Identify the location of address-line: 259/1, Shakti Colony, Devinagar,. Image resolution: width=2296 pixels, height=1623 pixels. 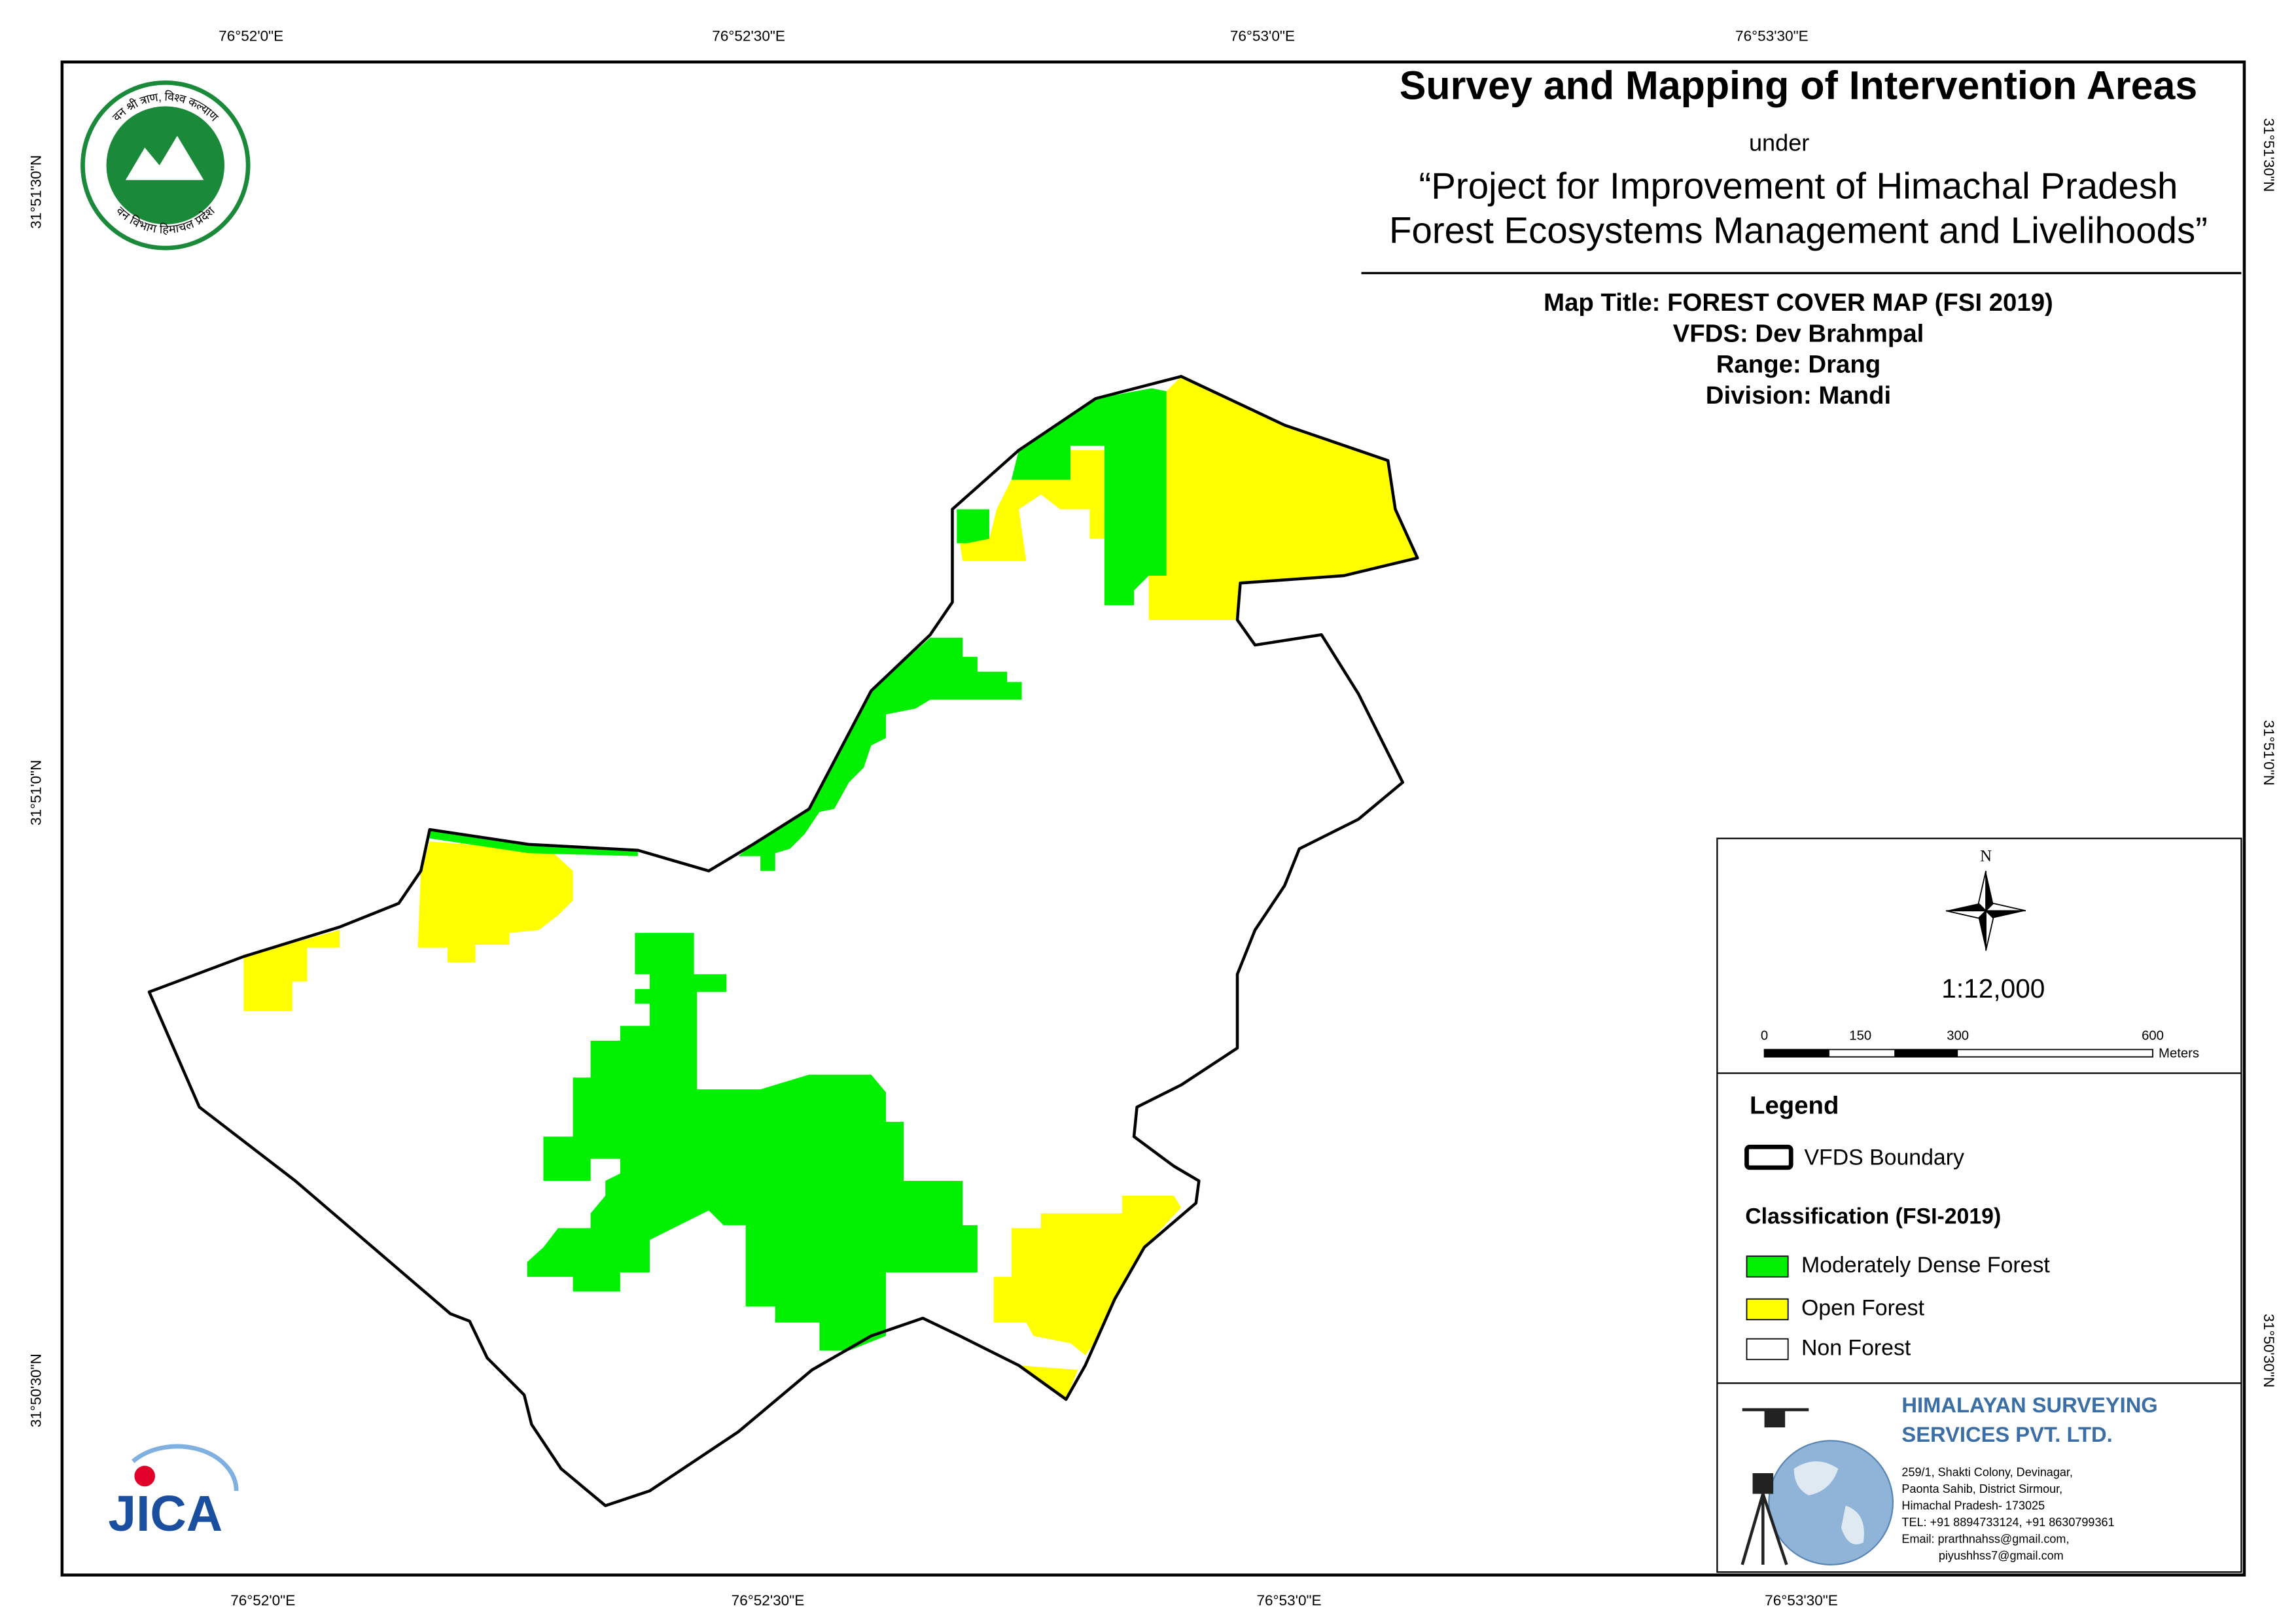
(1987, 1473).